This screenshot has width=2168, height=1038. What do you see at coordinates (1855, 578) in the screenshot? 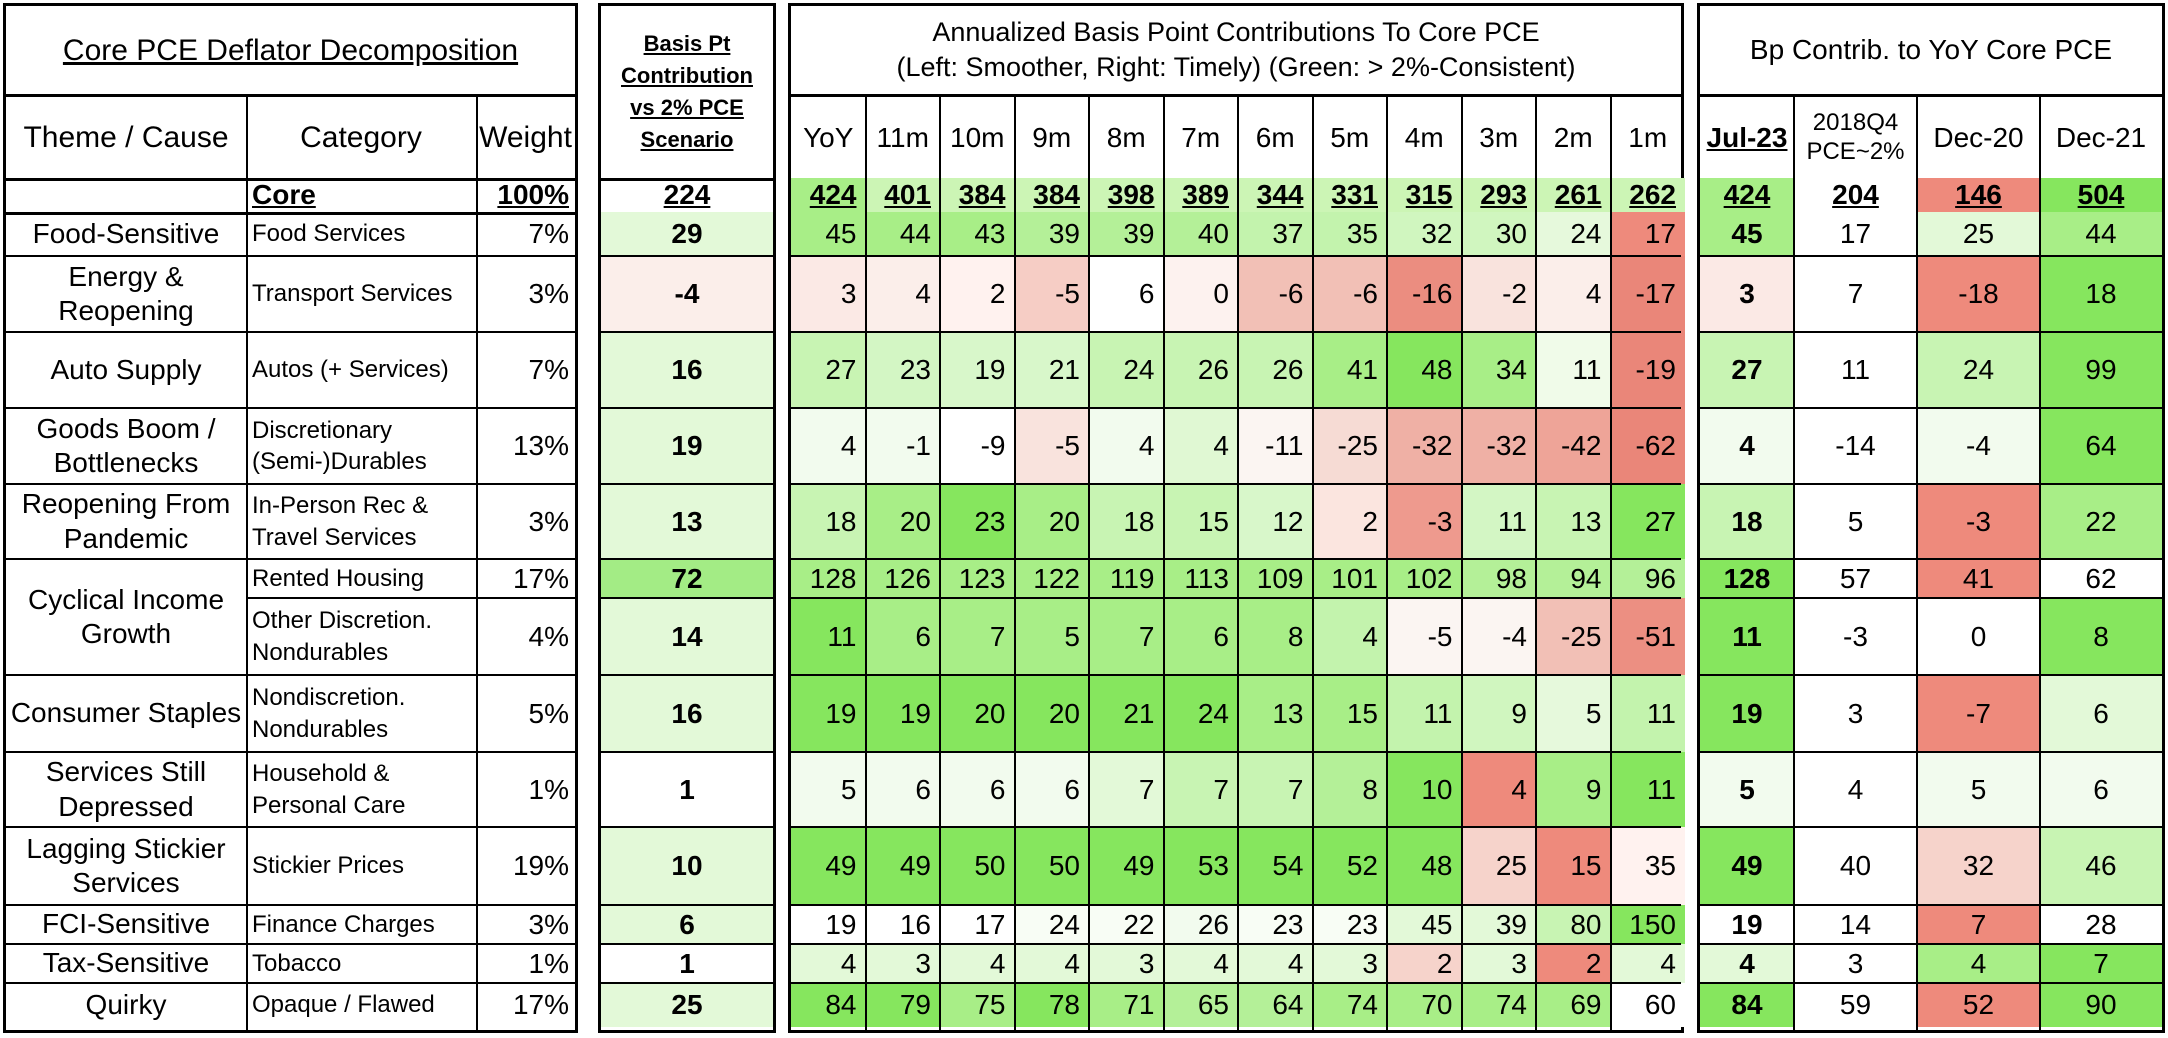
I see `yoy-value: 57` at bounding box center [1855, 578].